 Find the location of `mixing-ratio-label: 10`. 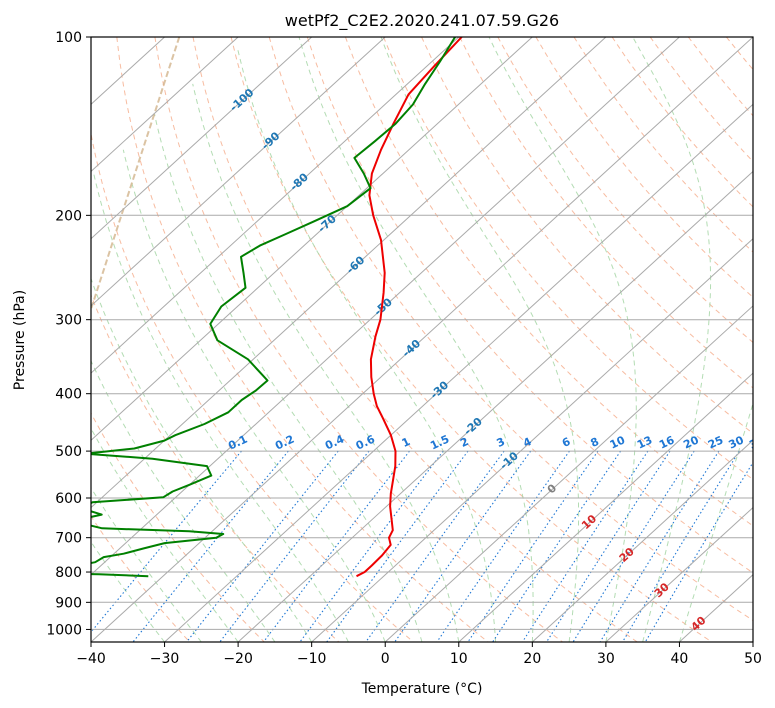

mixing-ratio-label: 10 is located at coordinates (618, 442).